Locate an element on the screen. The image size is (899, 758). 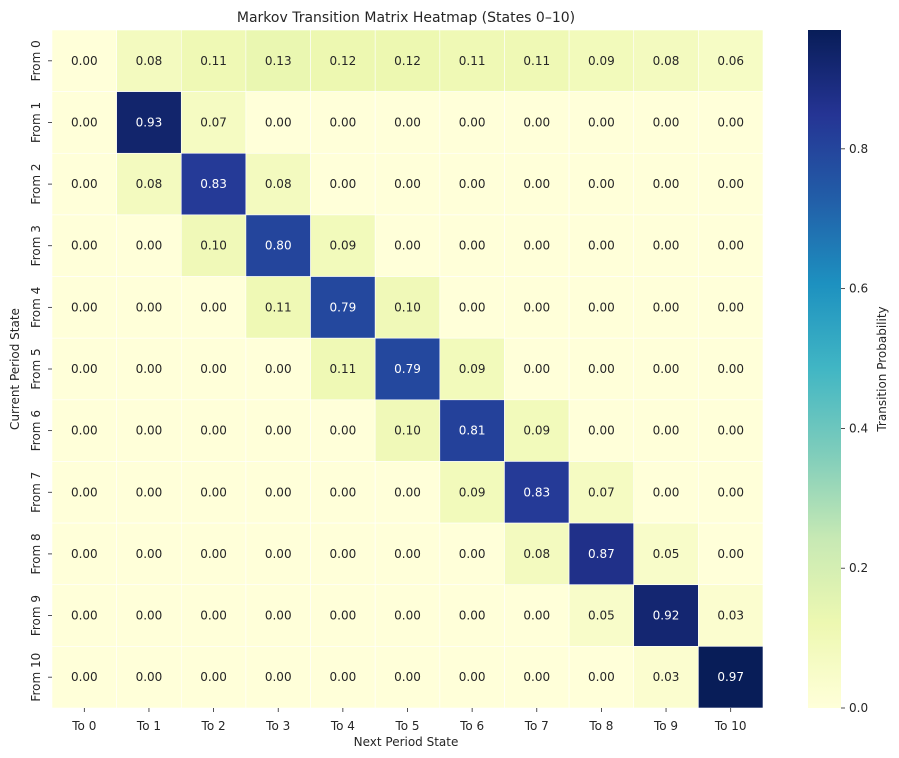
cell-value-label: 0.80 is located at coordinates (278, 246).